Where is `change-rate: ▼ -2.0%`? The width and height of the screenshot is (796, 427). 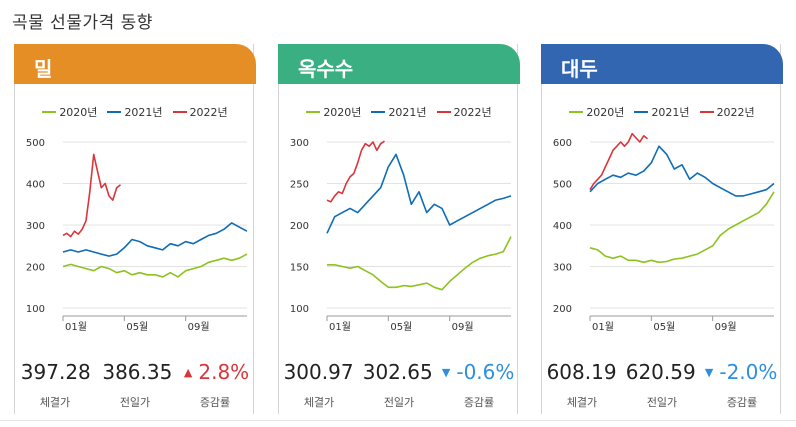 change-rate: ▼ -2.0% is located at coordinates (741, 372).